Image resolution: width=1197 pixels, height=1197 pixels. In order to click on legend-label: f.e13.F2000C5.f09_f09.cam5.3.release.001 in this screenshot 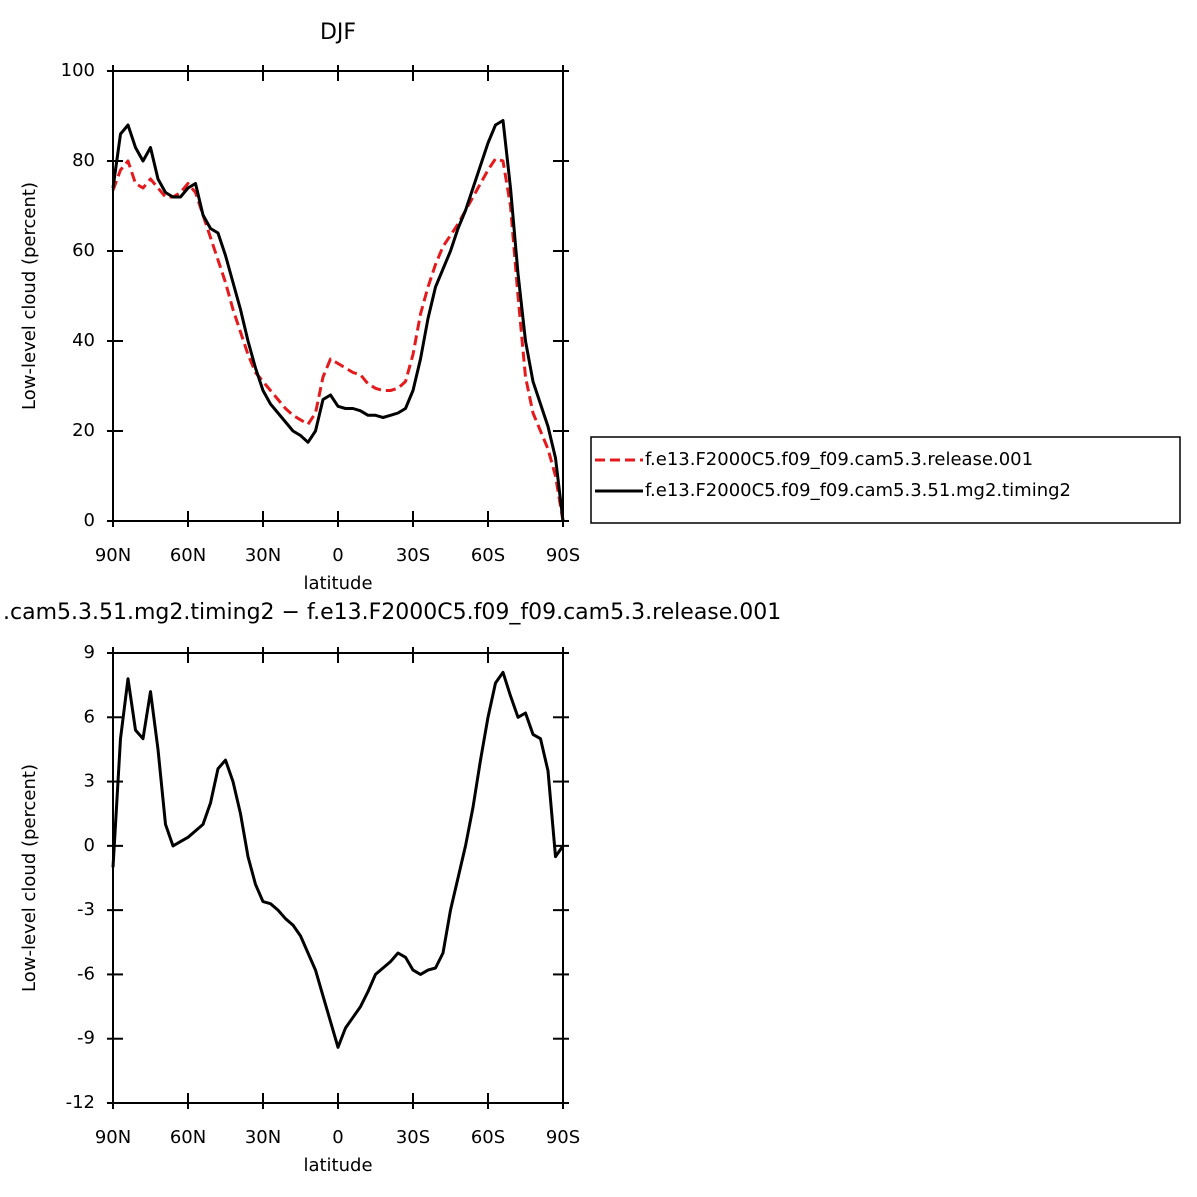, I will do `click(839, 459)`.